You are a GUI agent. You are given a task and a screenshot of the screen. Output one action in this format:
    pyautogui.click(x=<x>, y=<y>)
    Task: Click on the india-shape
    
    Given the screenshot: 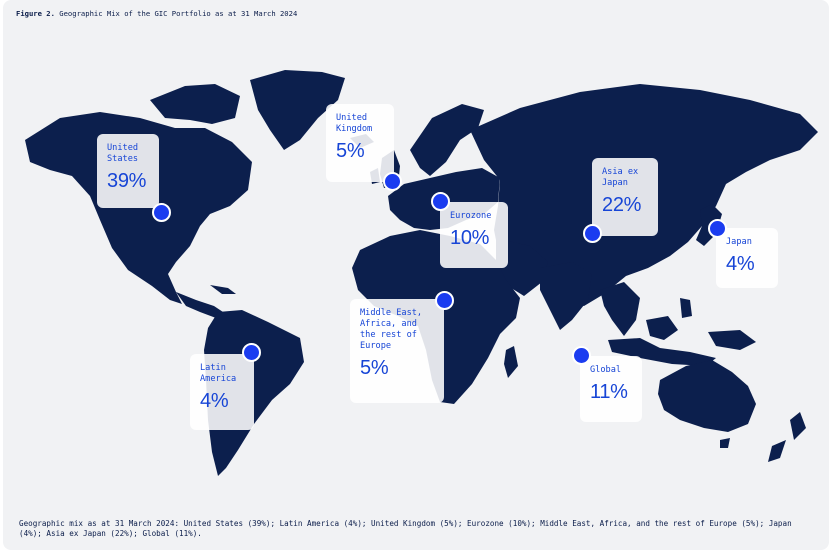 What is the action you would take?
    pyautogui.click(x=566, y=296)
    